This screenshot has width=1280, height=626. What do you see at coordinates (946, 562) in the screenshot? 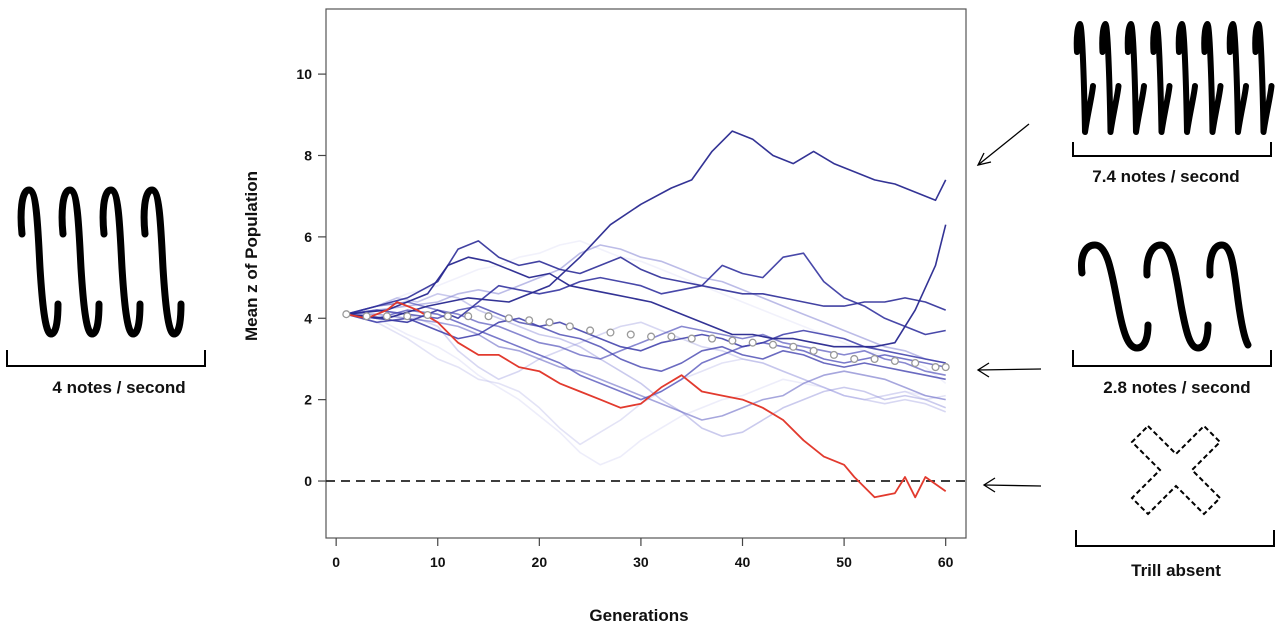
I see `x-tick-label: 60` at bounding box center [946, 562].